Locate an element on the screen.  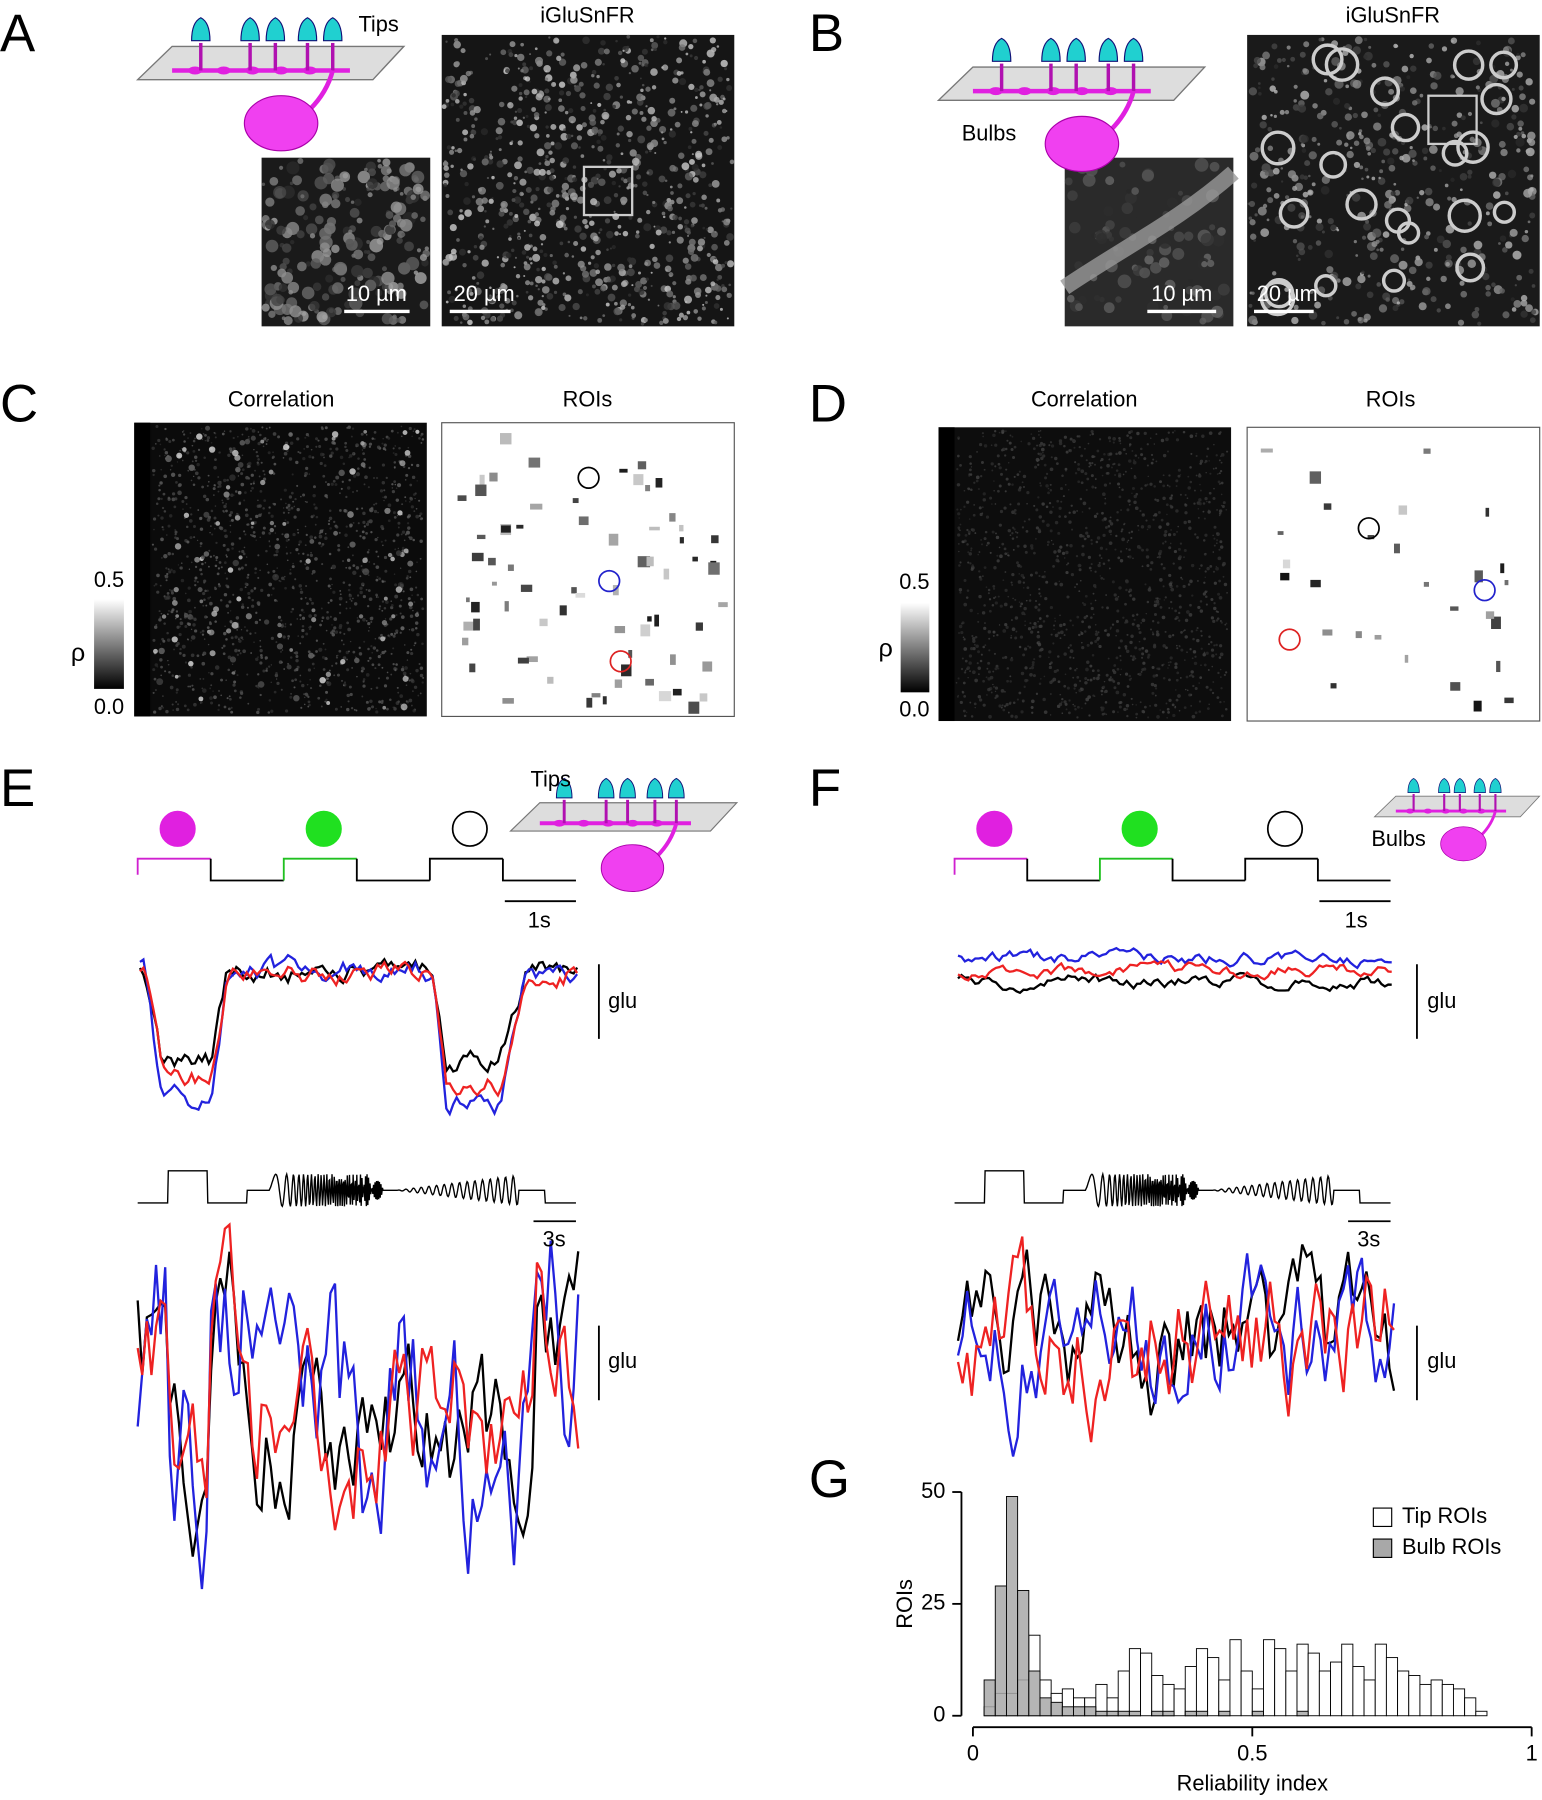
colorbar-title: ρ is located at coordinates (886, 649).